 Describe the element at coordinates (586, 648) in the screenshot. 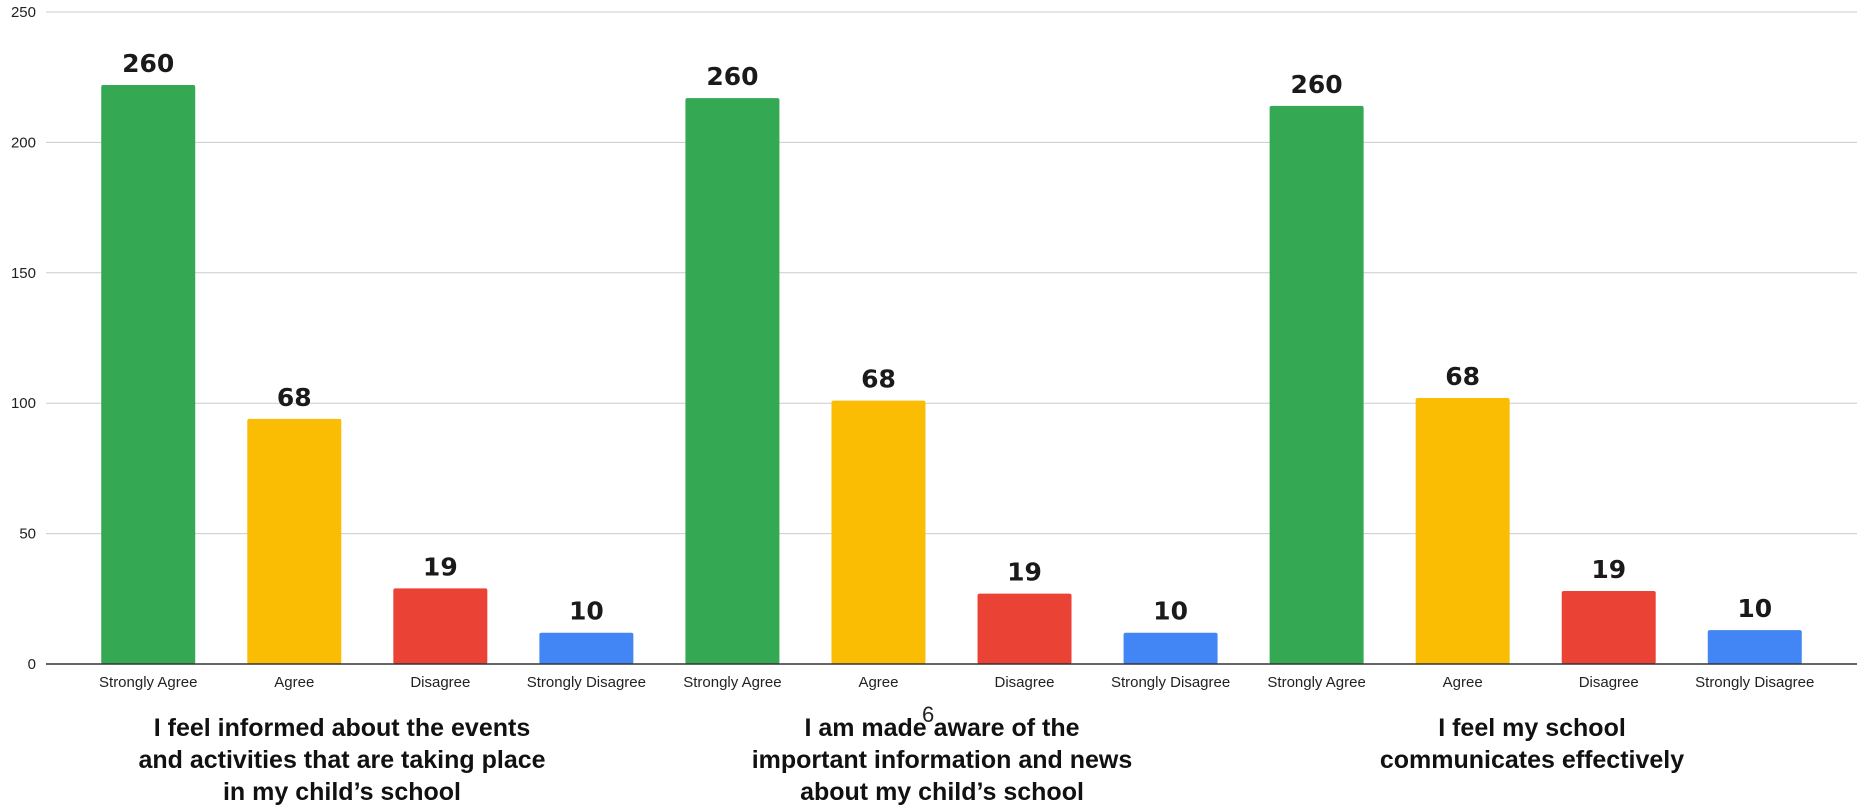

I see `bar-g1-strongly-disagree` at that location.